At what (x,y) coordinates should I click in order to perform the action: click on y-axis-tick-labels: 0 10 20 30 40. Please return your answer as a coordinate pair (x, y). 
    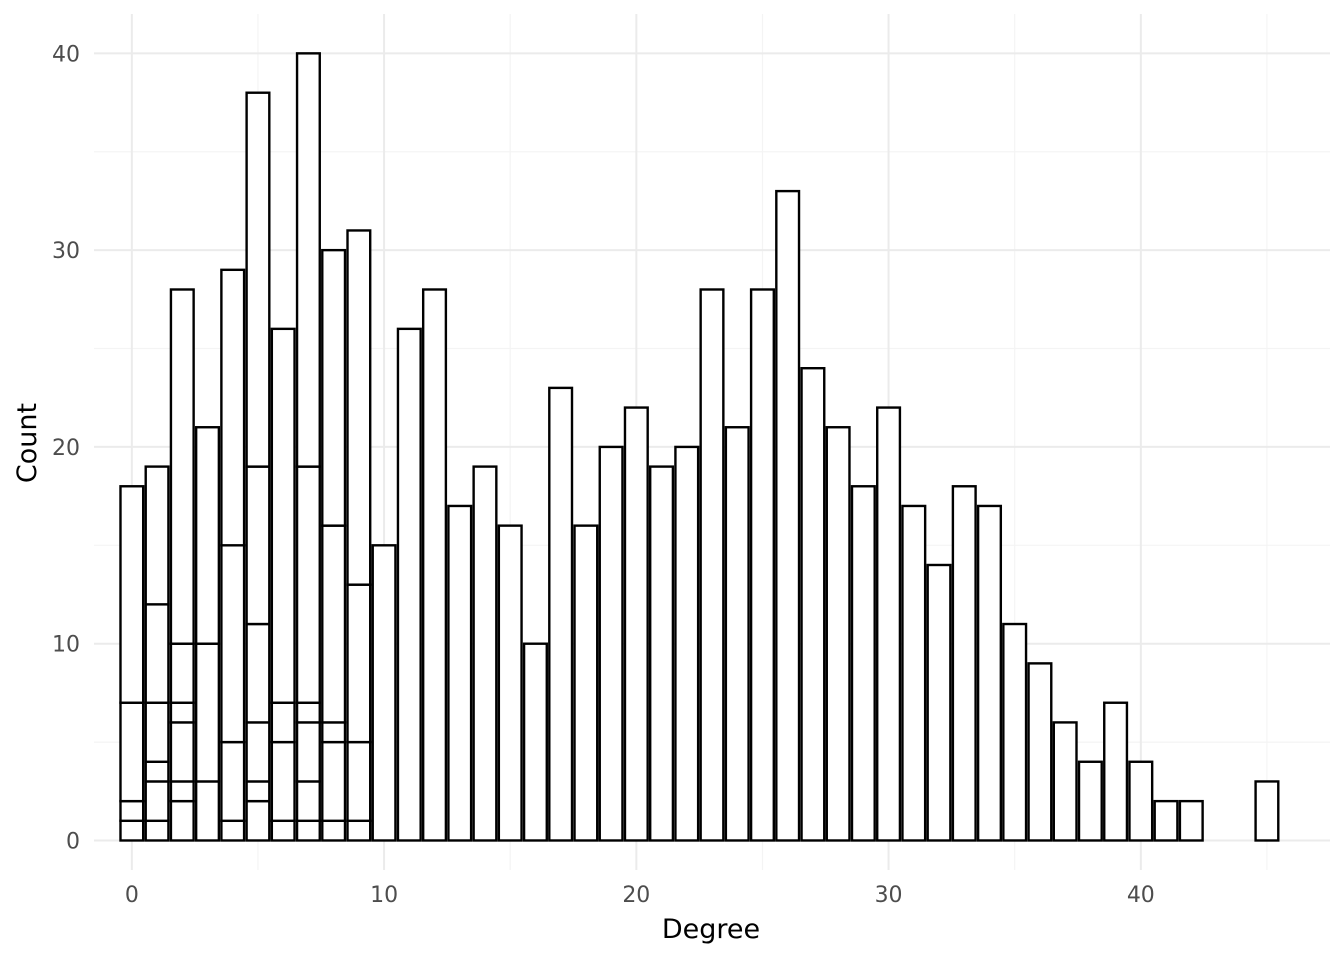
    Looking at the image, I should click on (66, 448).